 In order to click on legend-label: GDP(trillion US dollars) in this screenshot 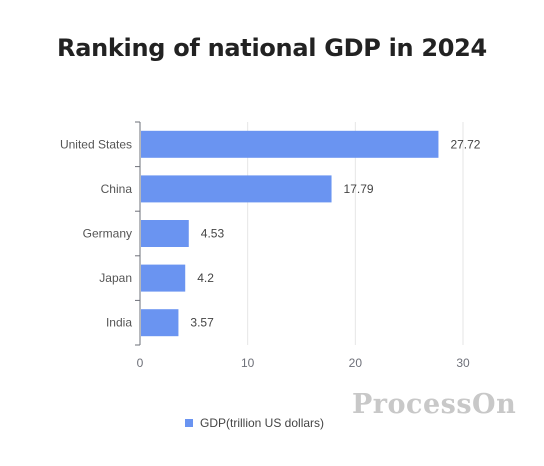, I will do `click(262, 423)`.